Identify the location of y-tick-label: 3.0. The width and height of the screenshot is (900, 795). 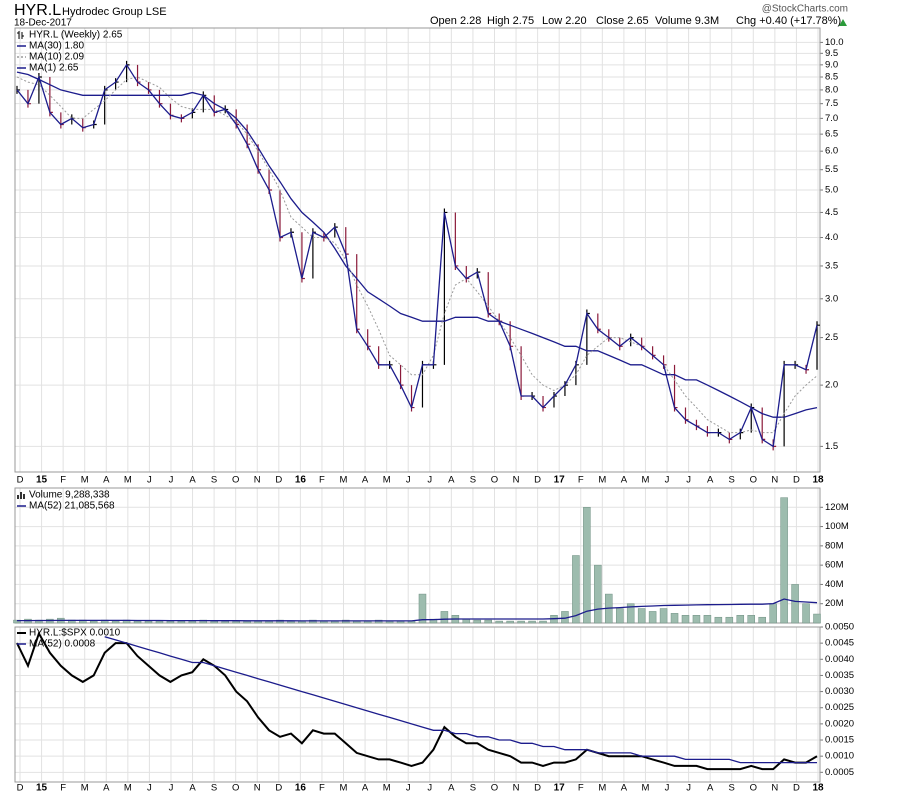
(831, 298).